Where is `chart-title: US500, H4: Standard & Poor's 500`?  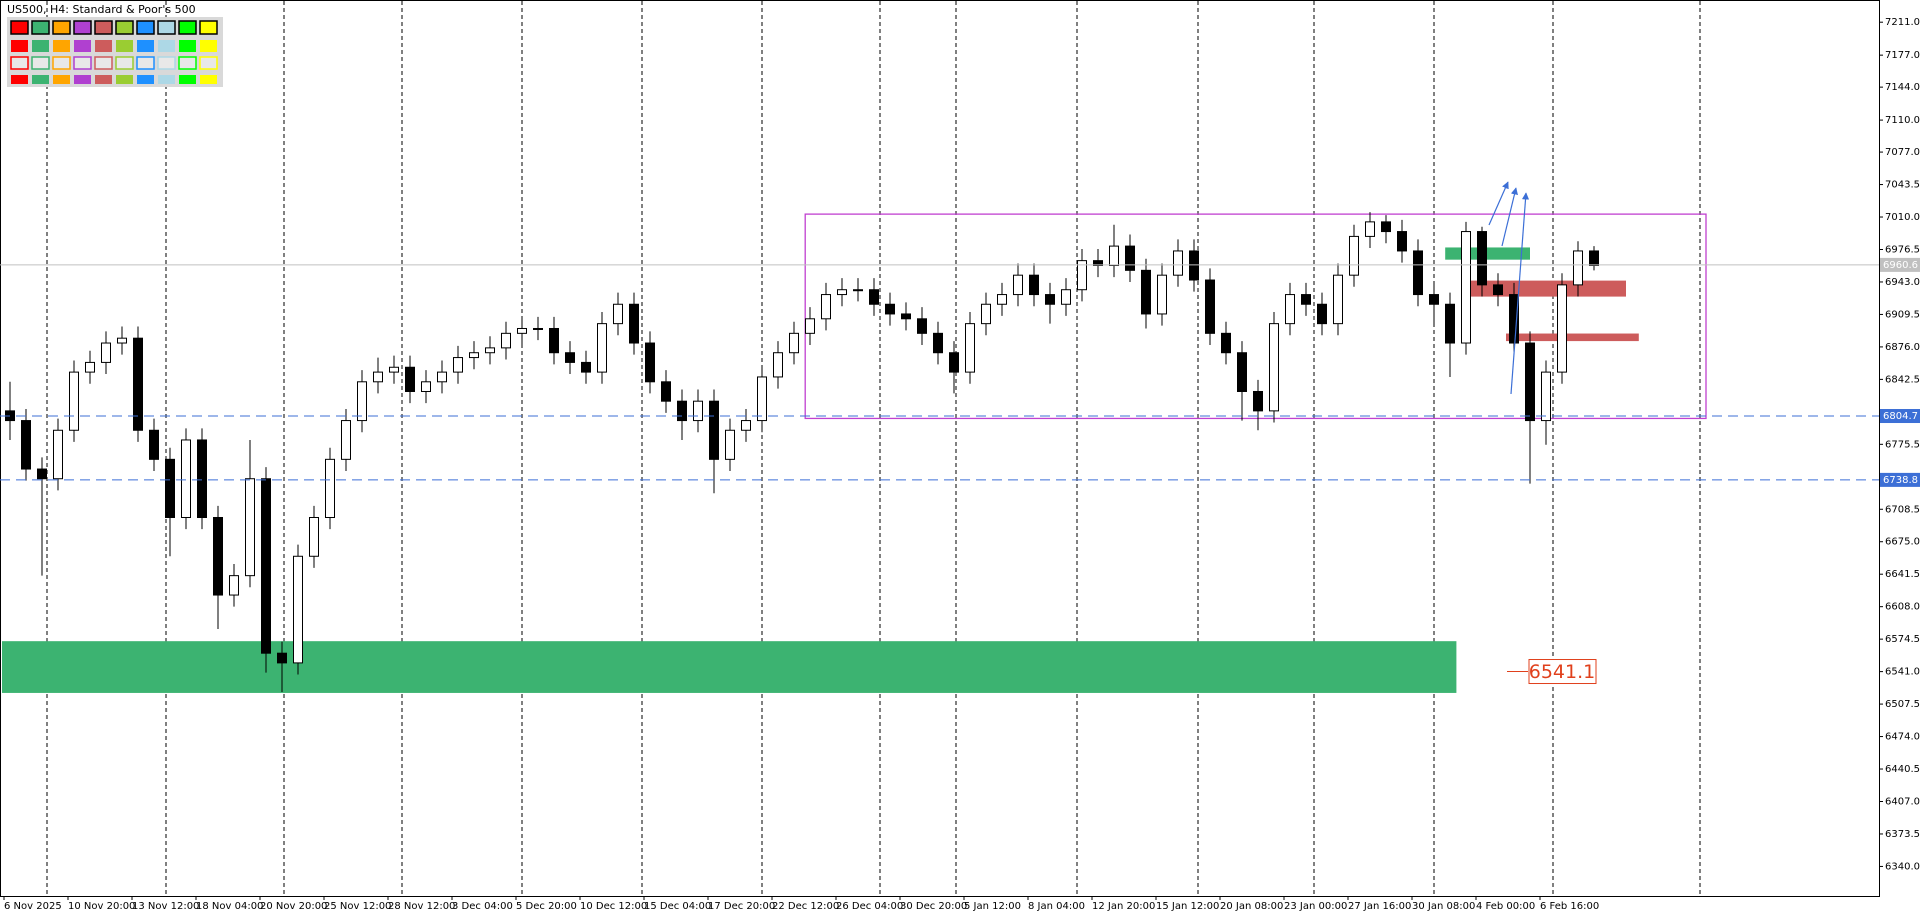
chart-title: US500, H4: Standard & Poor's 500 is located at coordinates (101, 9).